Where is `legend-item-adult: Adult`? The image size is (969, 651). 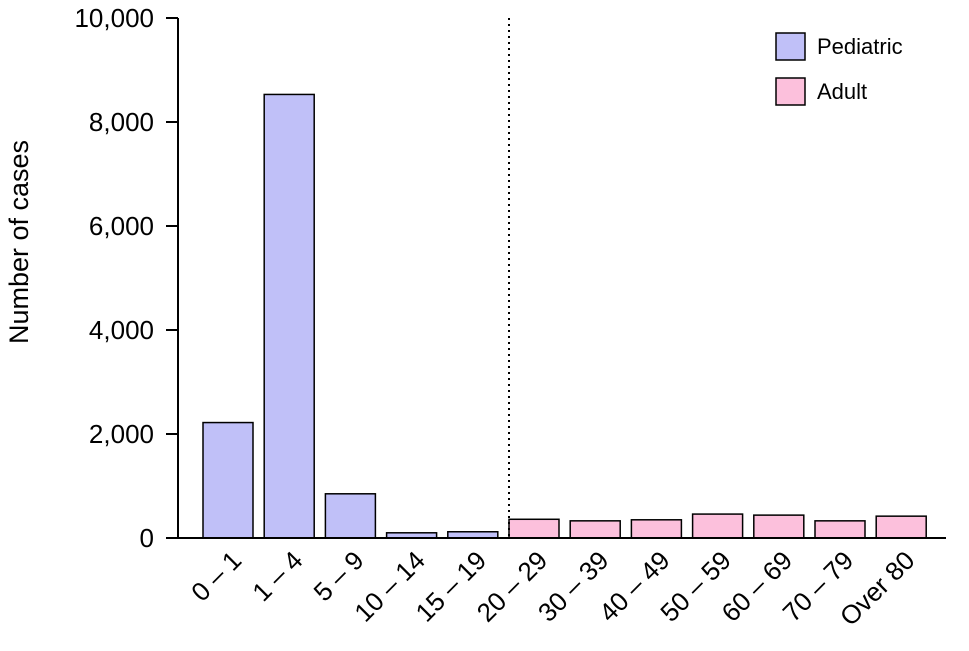
legend-item-adult: Adult is located at coordinates (821, 91).